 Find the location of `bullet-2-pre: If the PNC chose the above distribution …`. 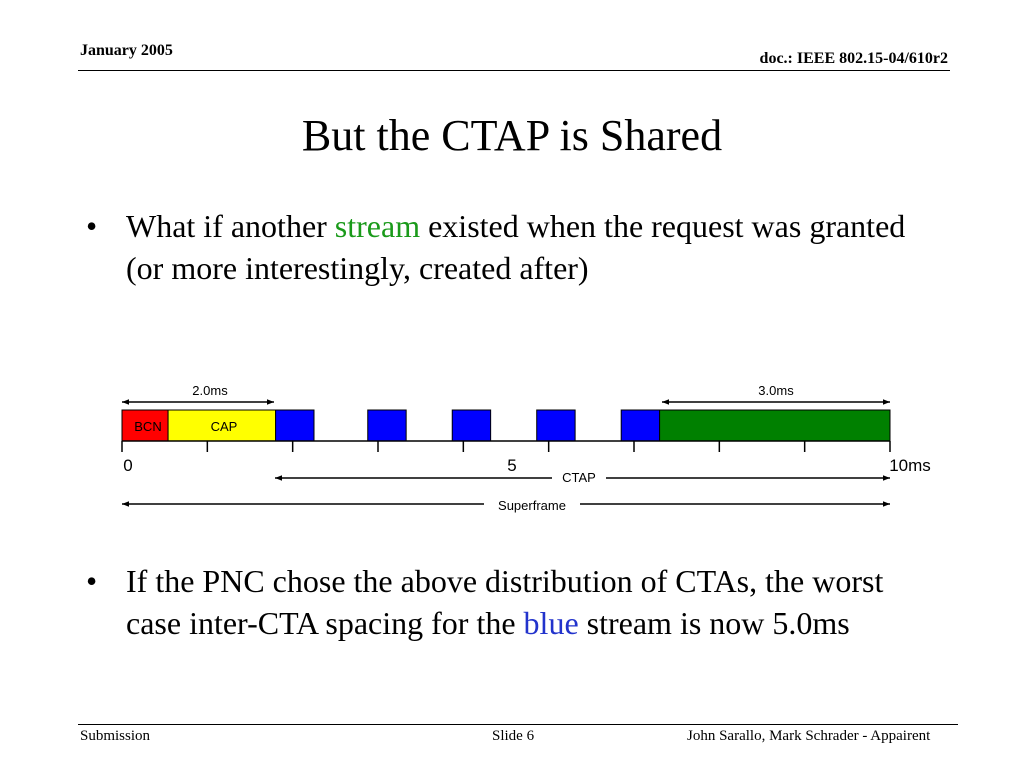

bullet-2-pre: If the PNC chose the above distribution … is located at coordinates (505, 602).